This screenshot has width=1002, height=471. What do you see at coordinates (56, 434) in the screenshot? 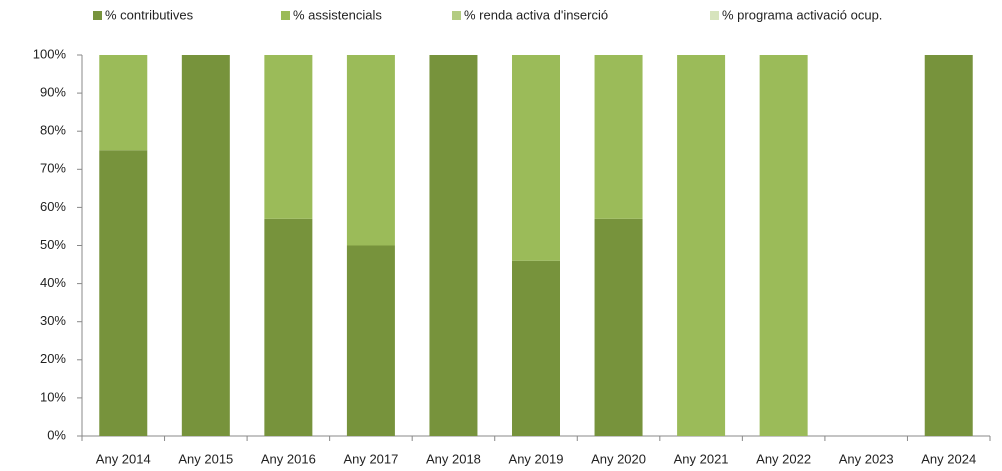
I see `y-tick-label: 0%` at bounding box center [56, 434].